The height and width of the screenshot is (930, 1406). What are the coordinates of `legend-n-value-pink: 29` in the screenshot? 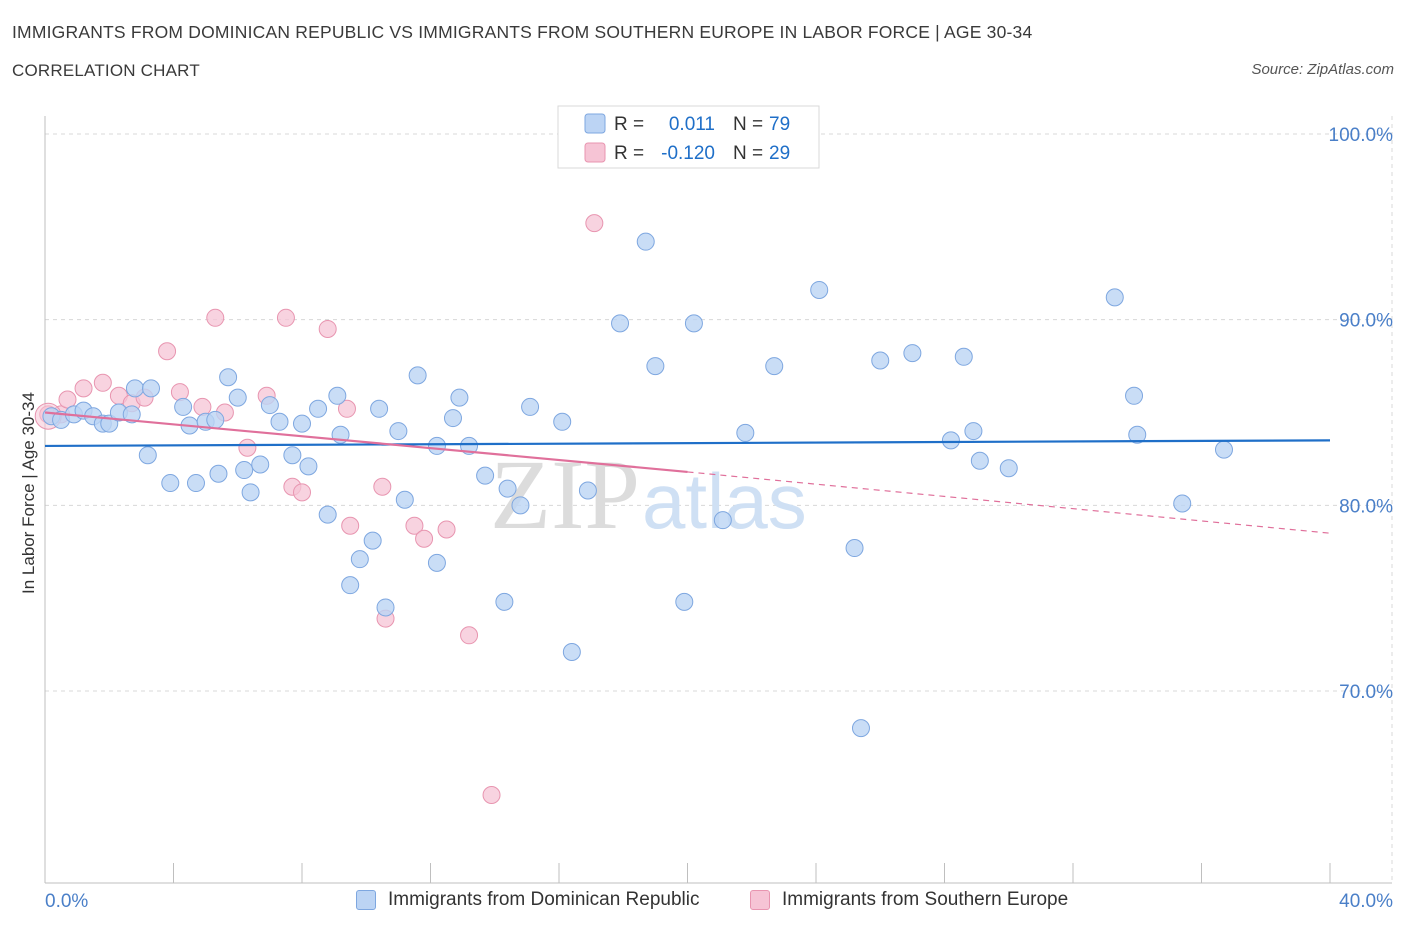 It's located at (779, 153).